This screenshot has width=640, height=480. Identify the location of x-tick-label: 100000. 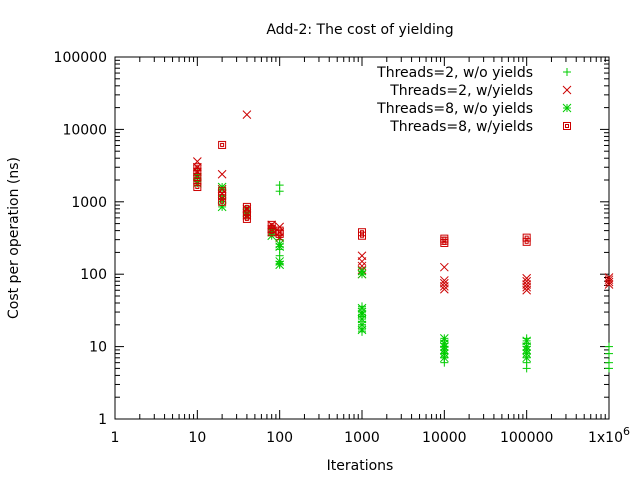
(526, 438).